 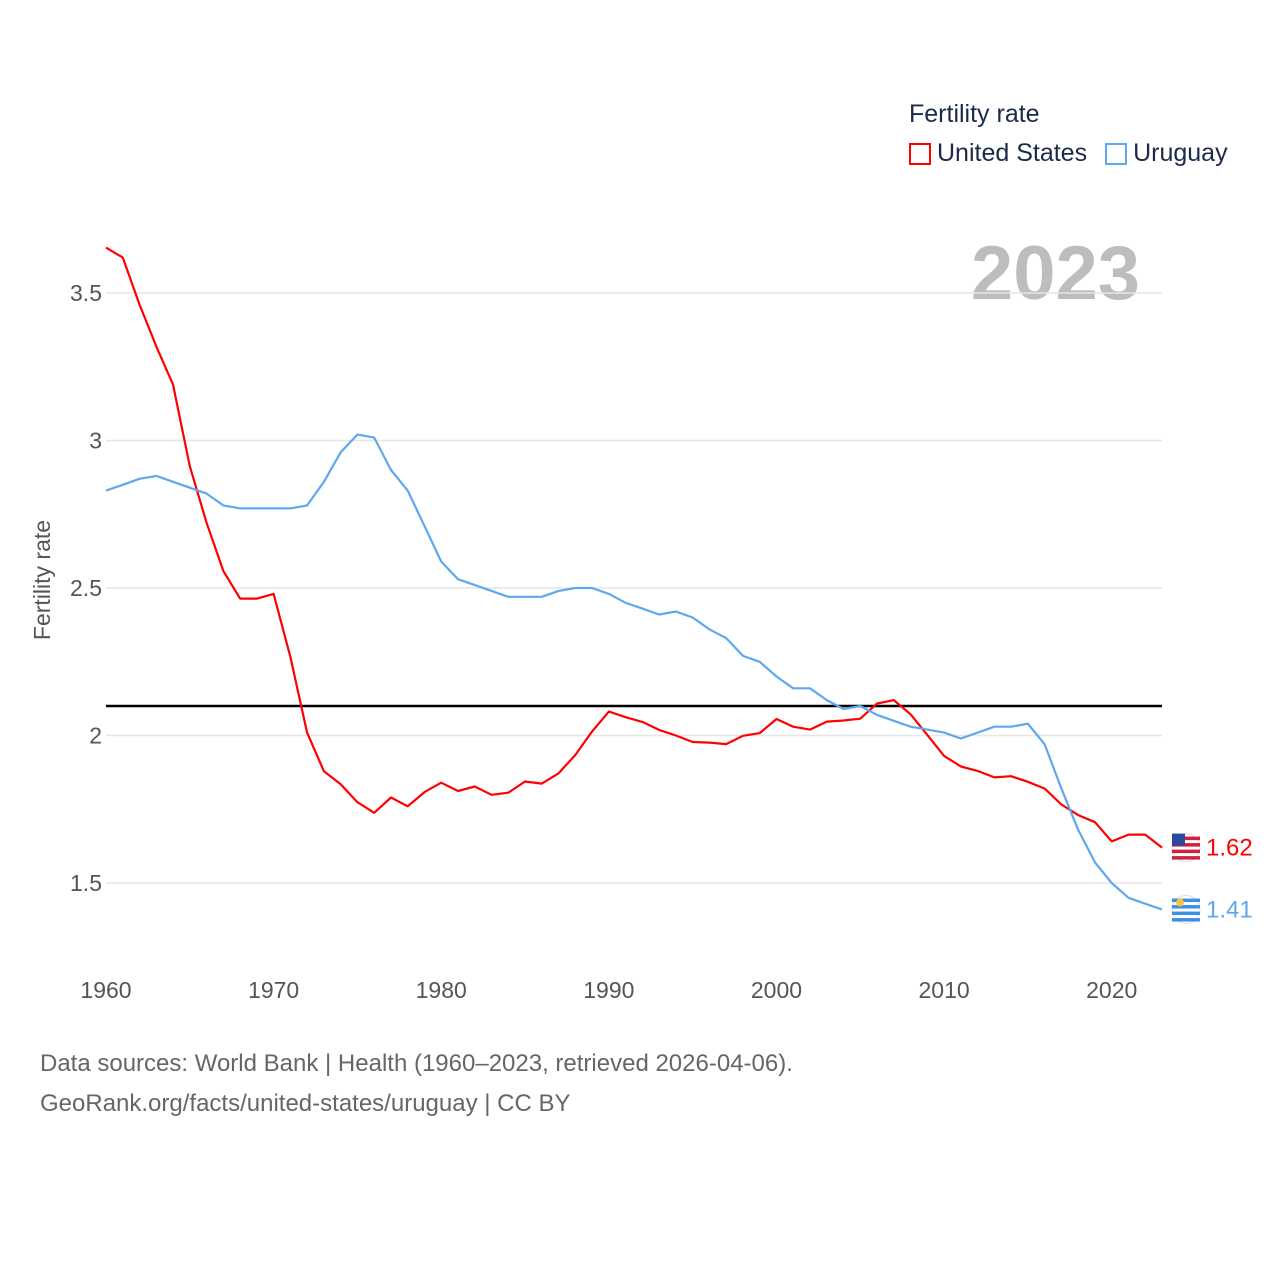 What do you see at coordinates (86, 883) in the screenshot?
I see `y-tick-label: 1.5` at bounding box center [86, 883].